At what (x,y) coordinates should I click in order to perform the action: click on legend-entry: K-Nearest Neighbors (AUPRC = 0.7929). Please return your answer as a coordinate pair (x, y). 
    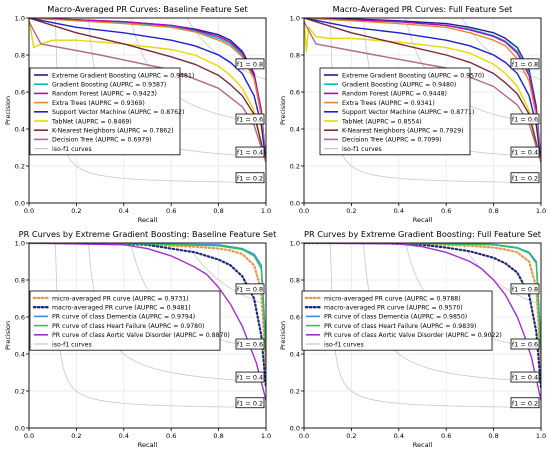
    Looking at the image, I should click on (403, 131).